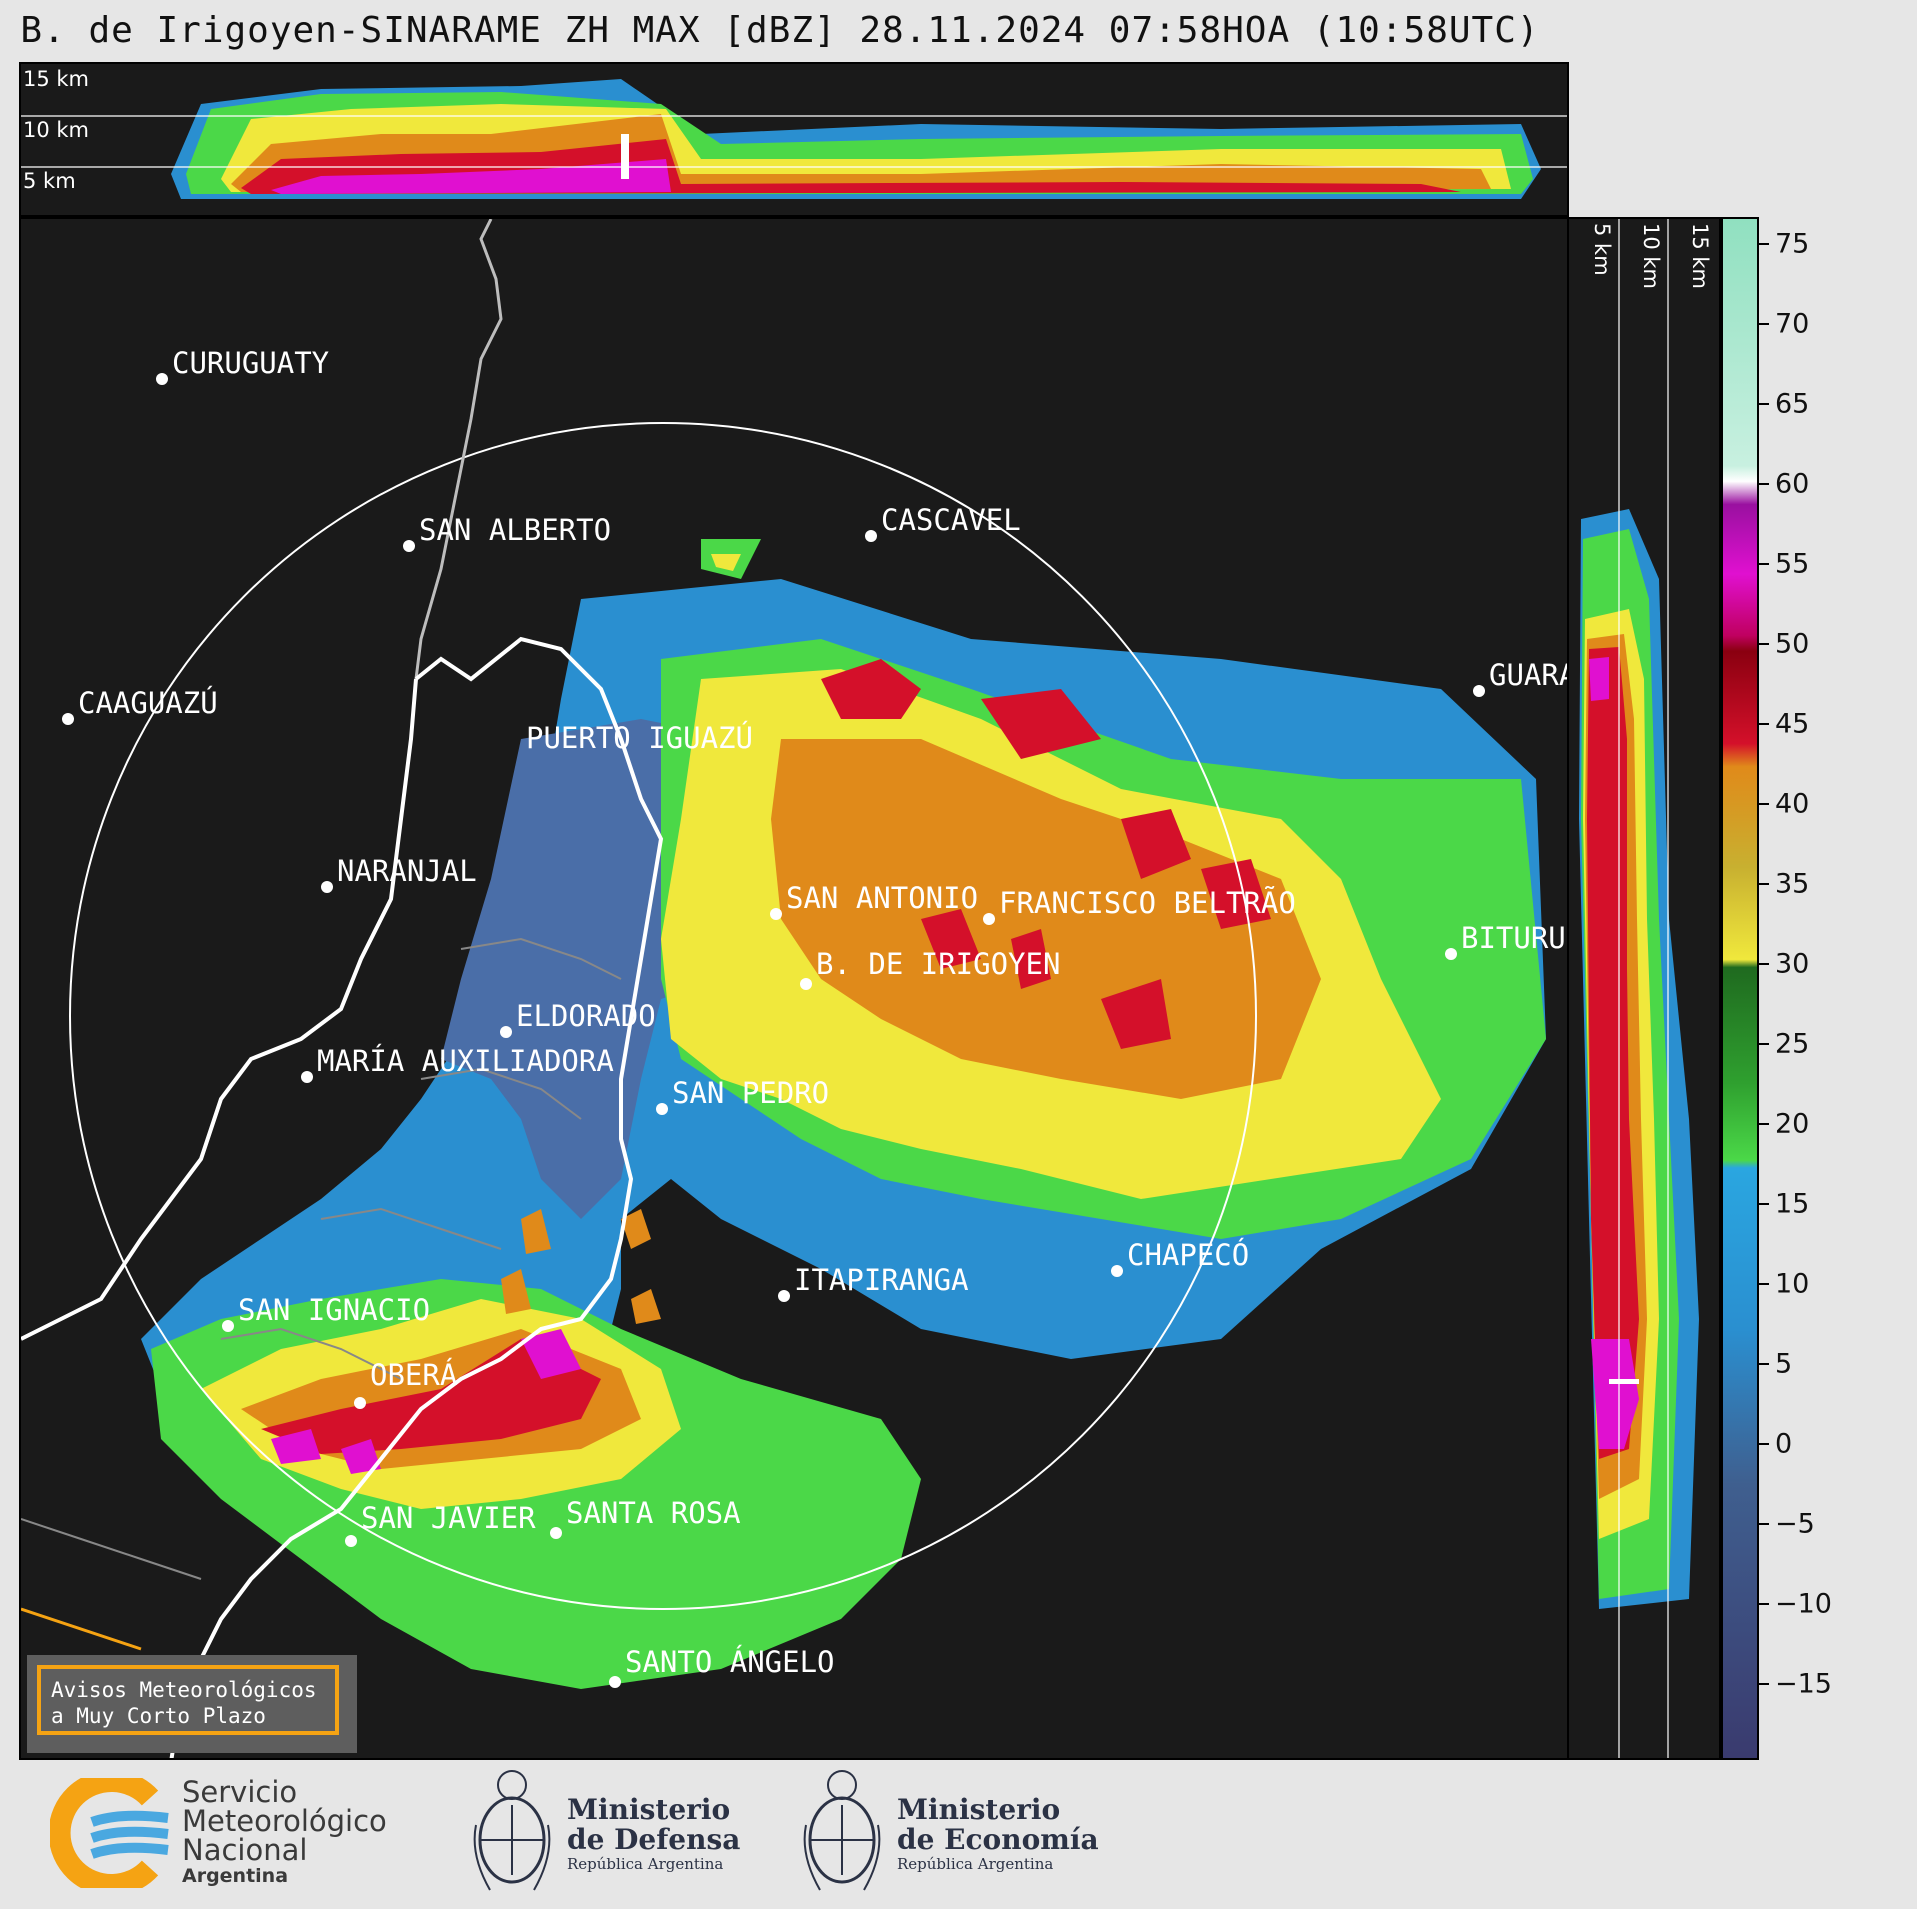 The image size is (1917, 1909). I want to click on radar-site-marker, so click(806, 984).